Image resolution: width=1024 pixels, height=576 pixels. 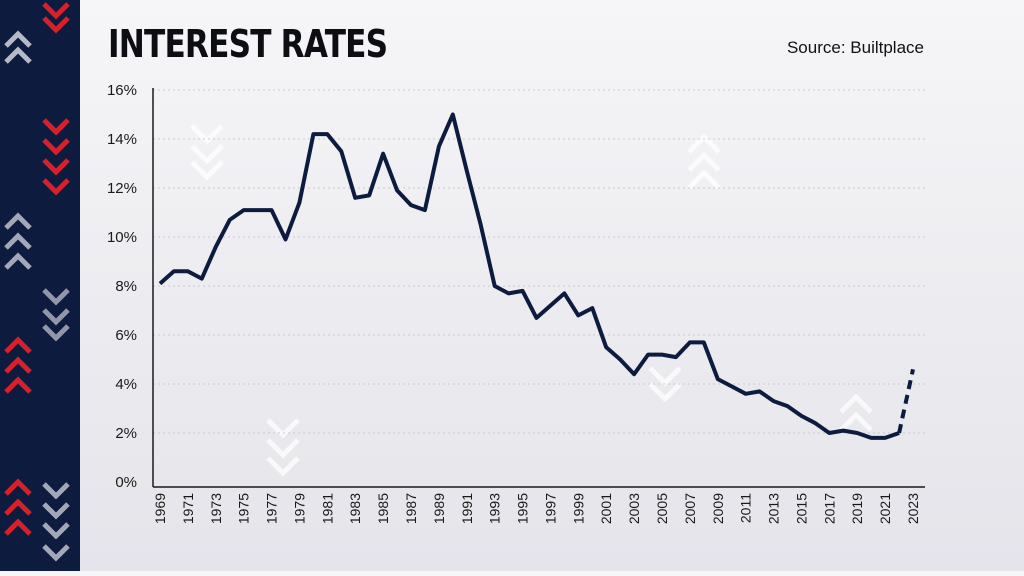 What do you see at coordinates (746, 508) in the screenshot?
I see `x-tick-label: 2011` at bounding box center [746, 508].